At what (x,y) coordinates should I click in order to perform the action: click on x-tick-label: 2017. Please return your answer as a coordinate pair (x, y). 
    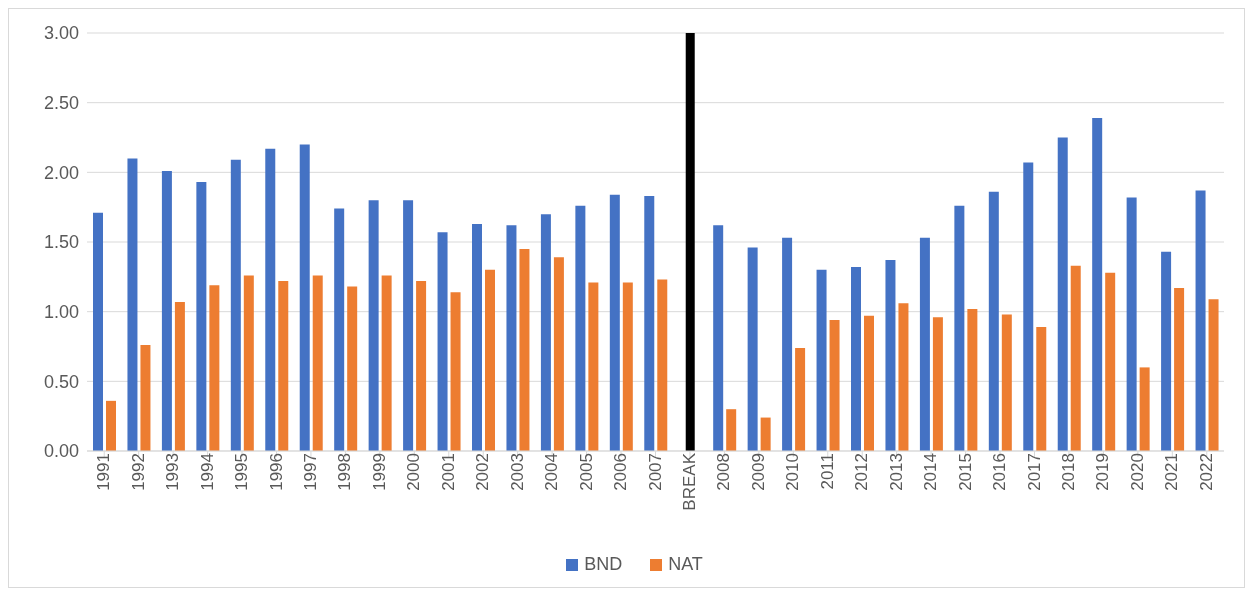
    Looking at the image, I should click on (1034, 472).